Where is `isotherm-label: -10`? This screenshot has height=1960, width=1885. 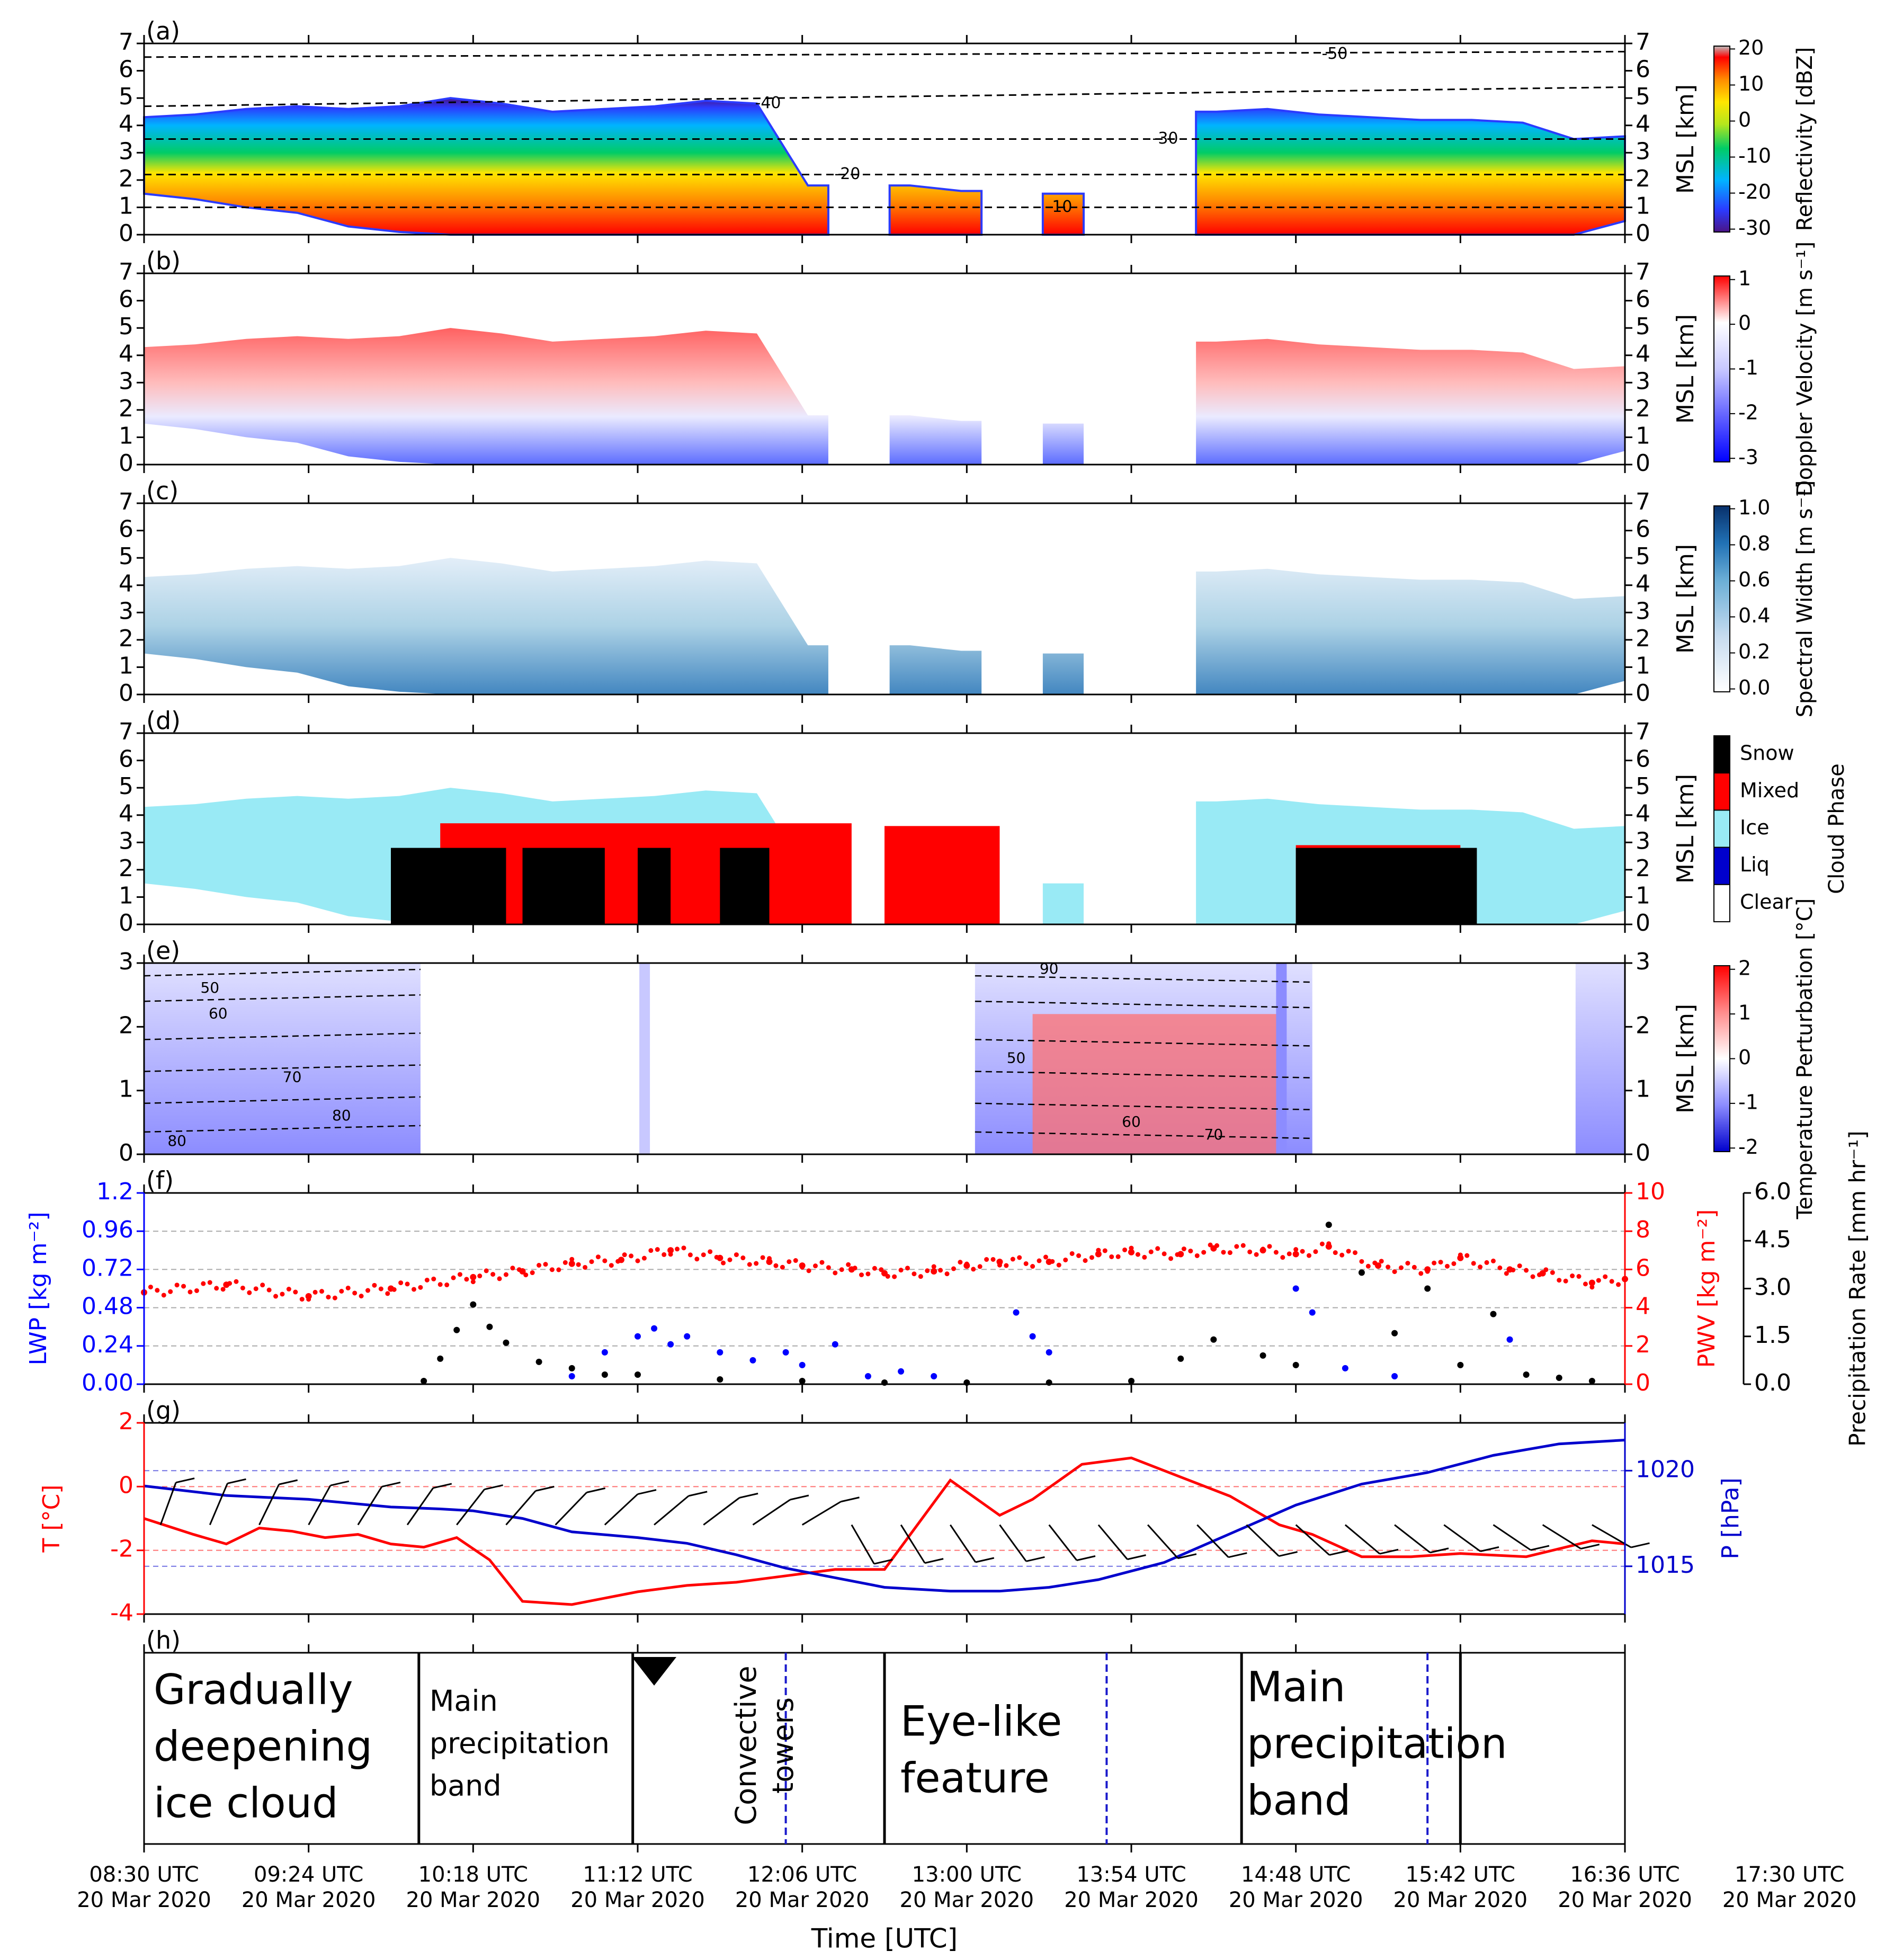
isotherm-label: -10 is located at coordinates (1060, 207).